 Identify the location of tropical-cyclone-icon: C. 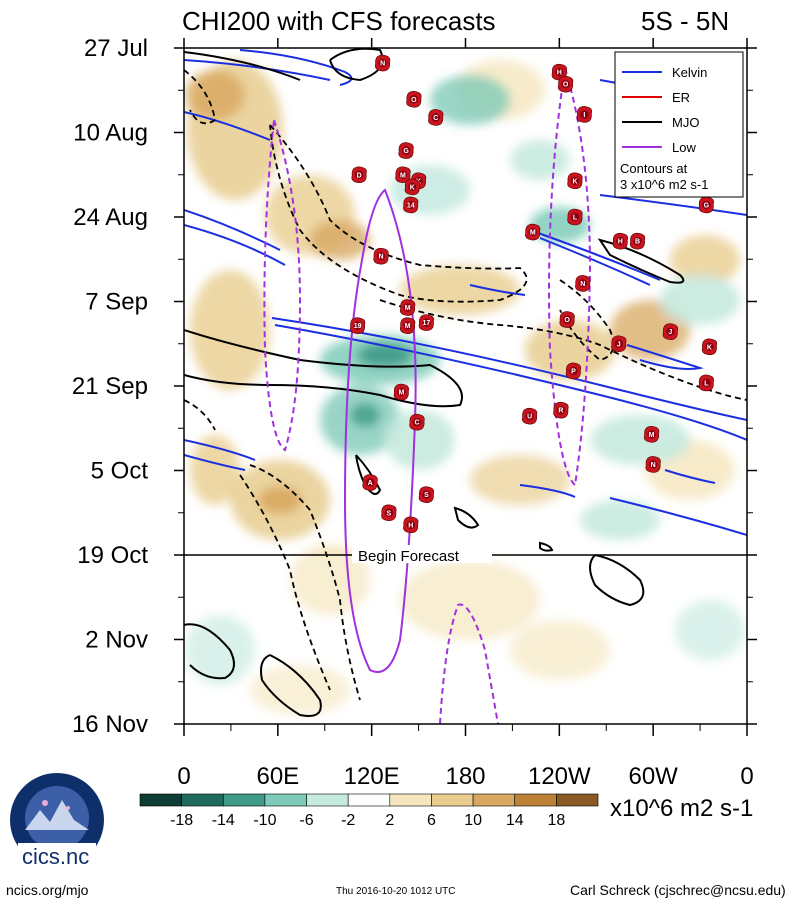
(436, 117).